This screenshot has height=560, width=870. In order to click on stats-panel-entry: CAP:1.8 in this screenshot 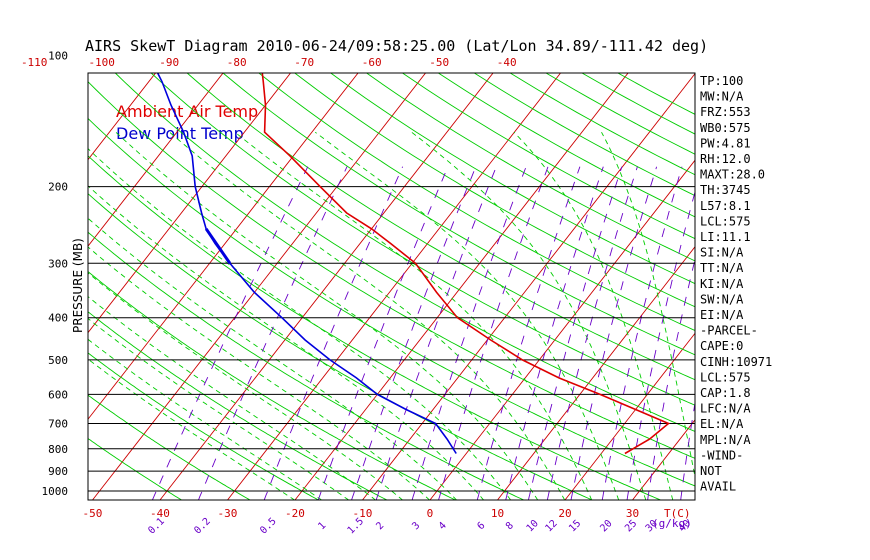, I will do `click(725, 393)`.